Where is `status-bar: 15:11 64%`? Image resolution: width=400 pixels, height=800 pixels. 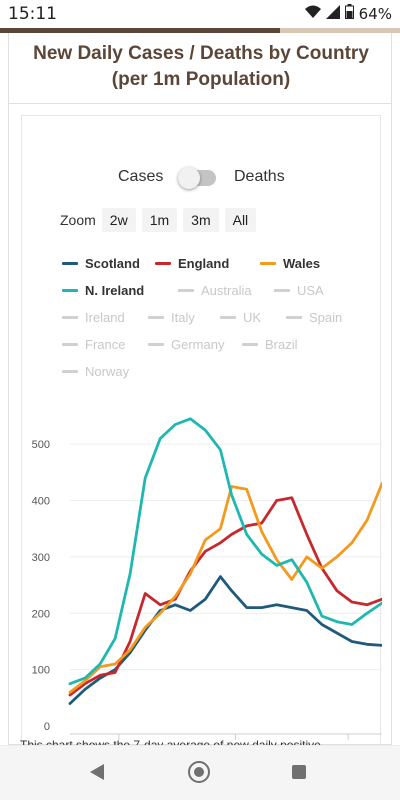 status-bar: 15:11 64% is located at coordinates (200, 14).